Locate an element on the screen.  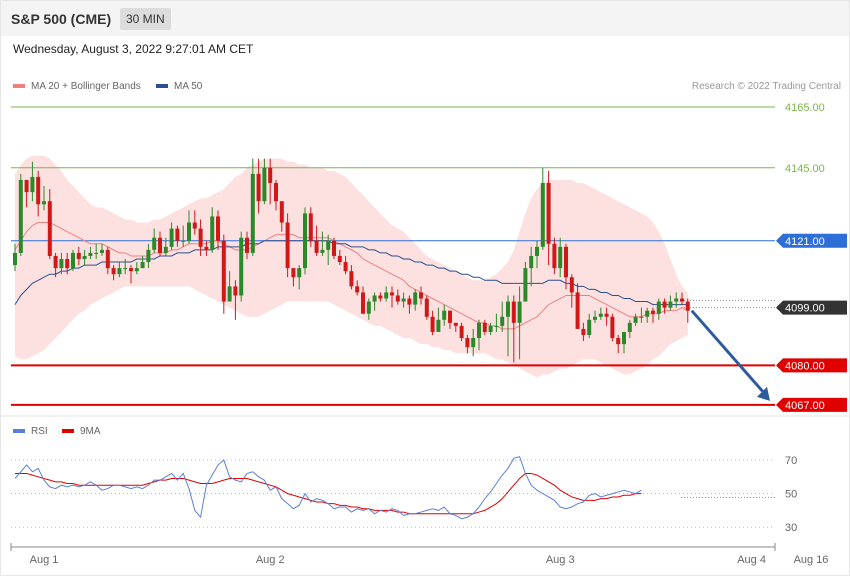
rsi-line is located at coordinates (328, 488).